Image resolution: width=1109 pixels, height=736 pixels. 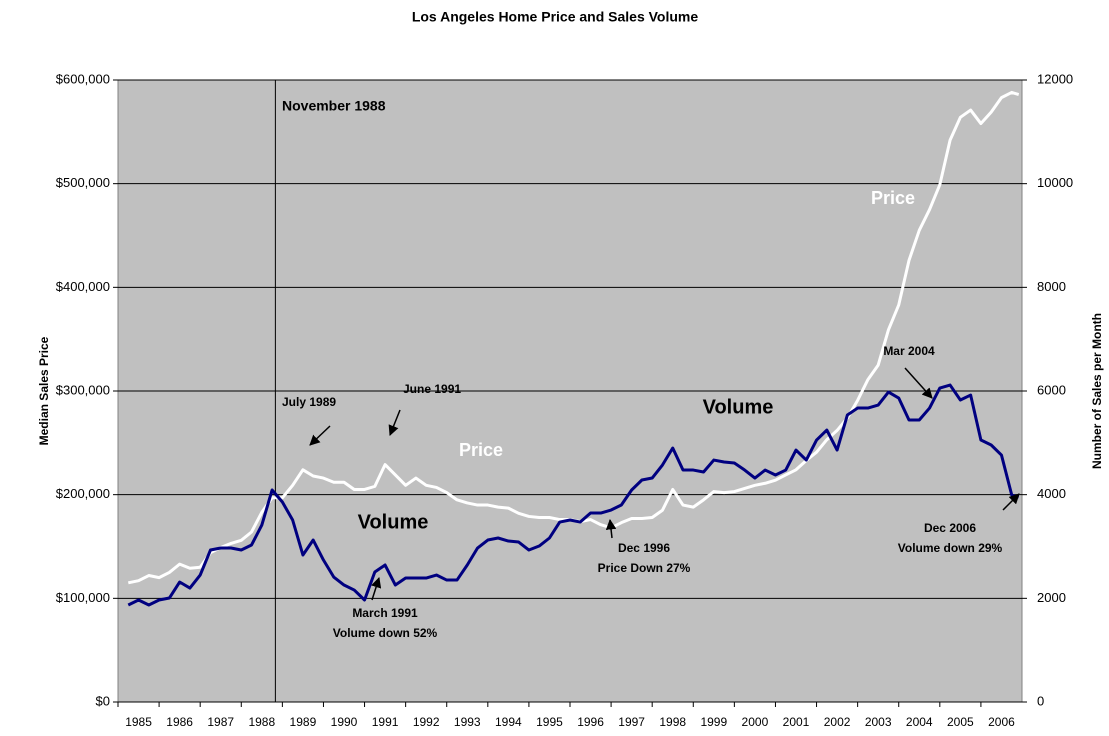 What do you see at coordinates (837, 722) in the screenshot?
I see `x-tick-label: 2002` at bounding box center [837, 722].